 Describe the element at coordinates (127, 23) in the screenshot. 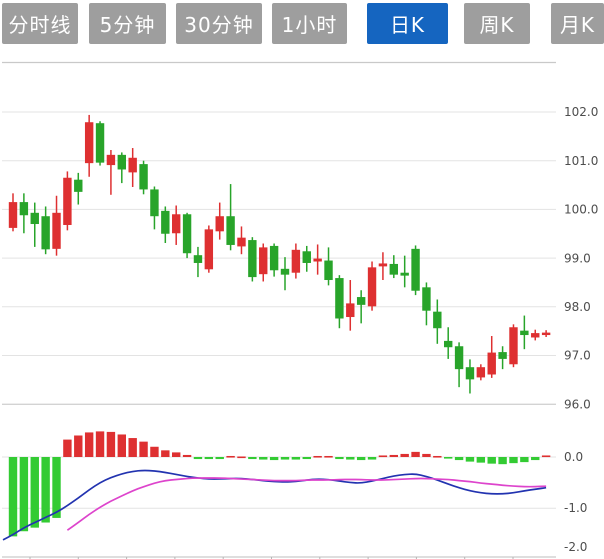

I see `tab-5min: 5分钟` at that location.